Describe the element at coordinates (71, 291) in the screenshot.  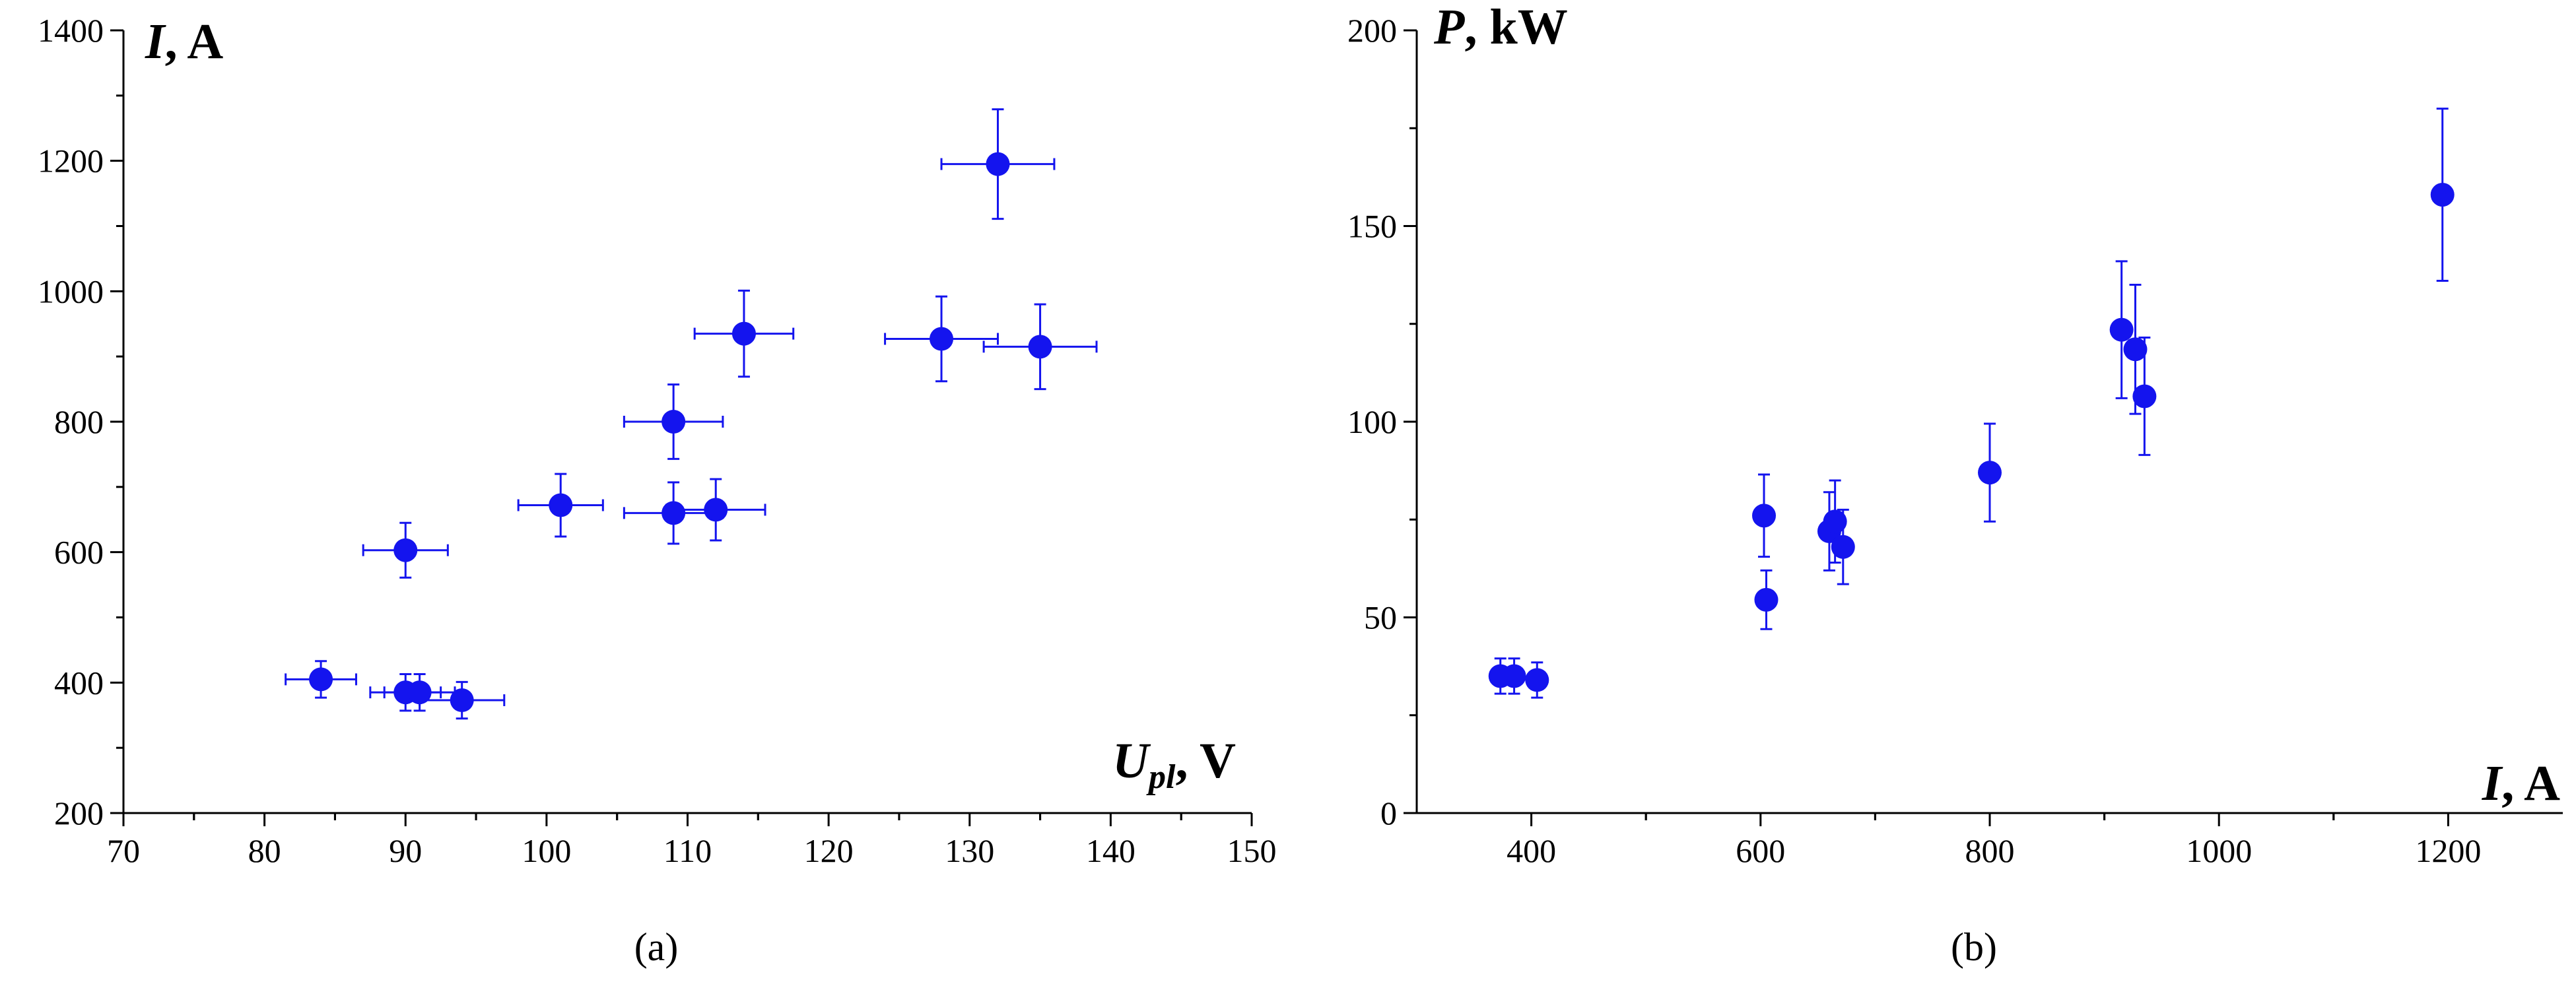
I see `panel-a-y-tick-label: 1000` at that location.